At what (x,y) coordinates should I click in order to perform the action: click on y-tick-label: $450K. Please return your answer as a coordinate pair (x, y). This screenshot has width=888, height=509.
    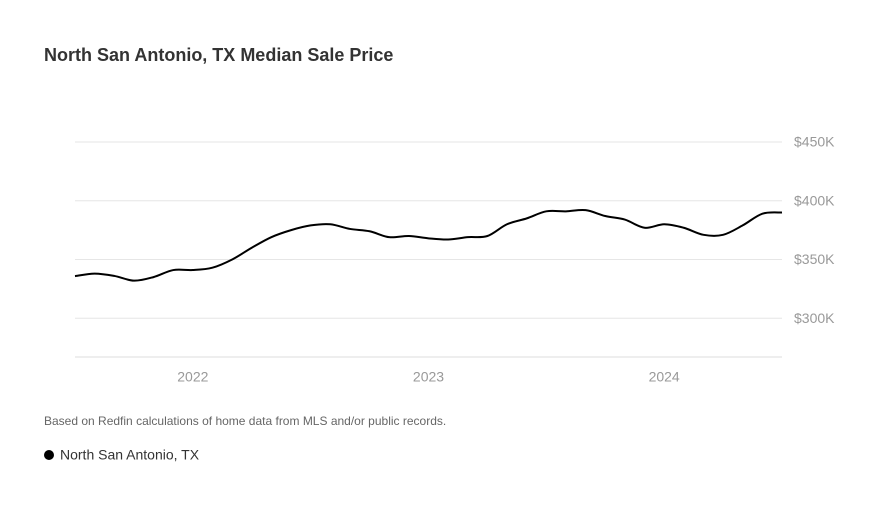
    Looking at the image, I should click on (814, 142).